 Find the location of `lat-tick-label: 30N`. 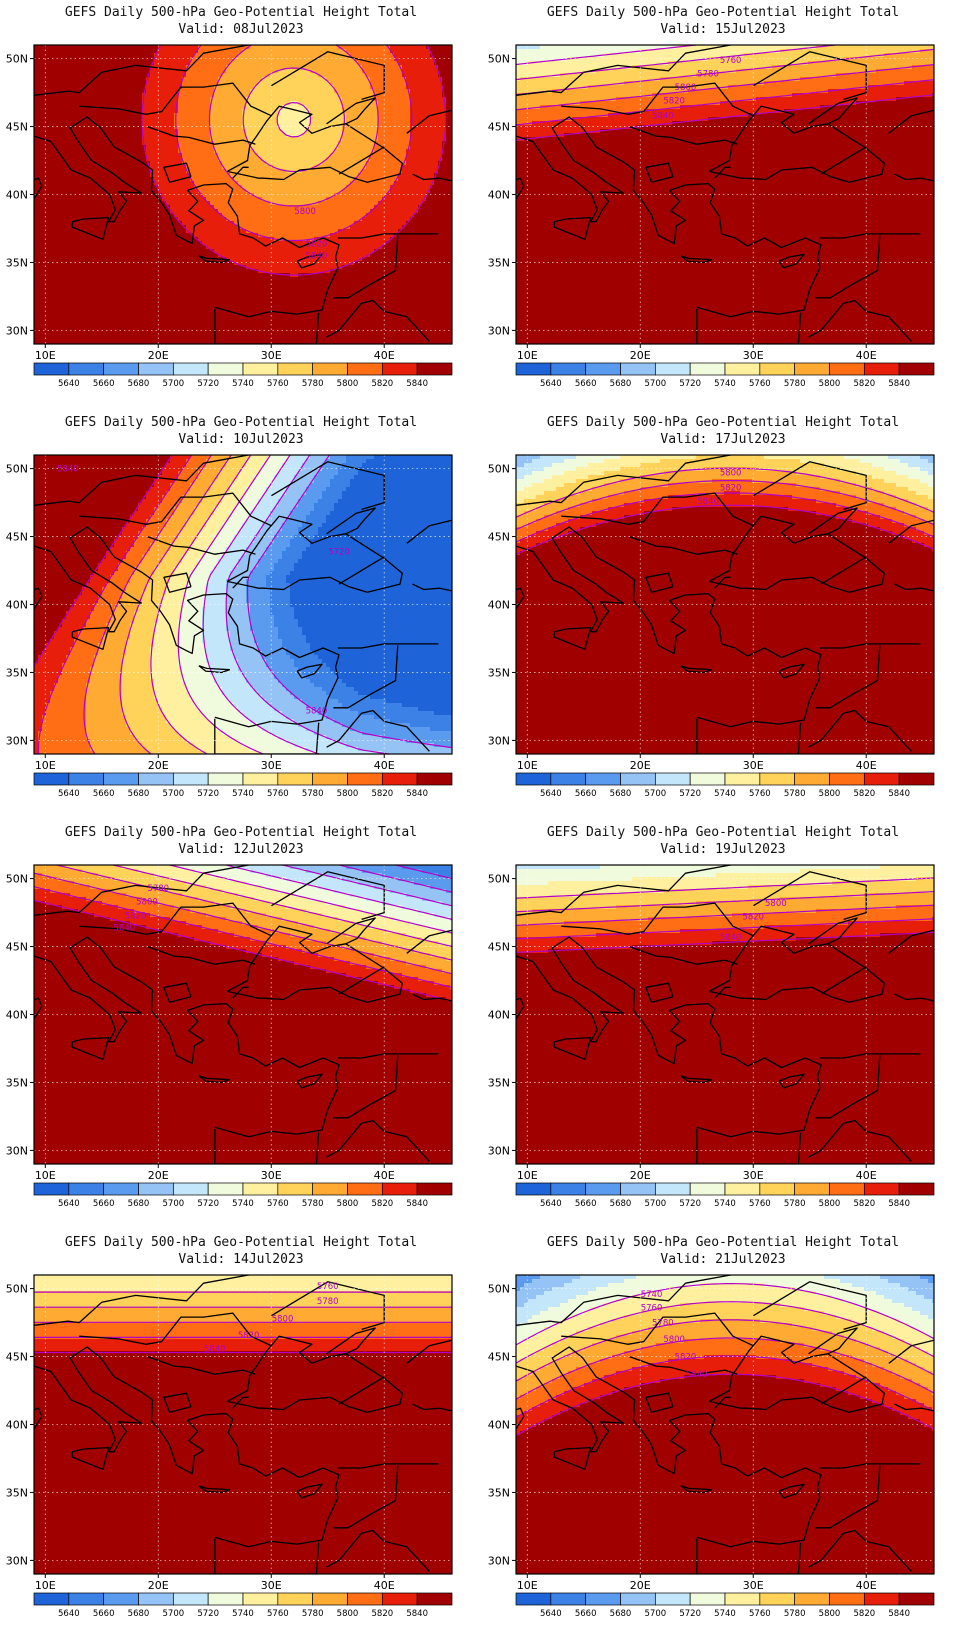

lat-tick-label: 30N is located at coordinates (499, 1560).